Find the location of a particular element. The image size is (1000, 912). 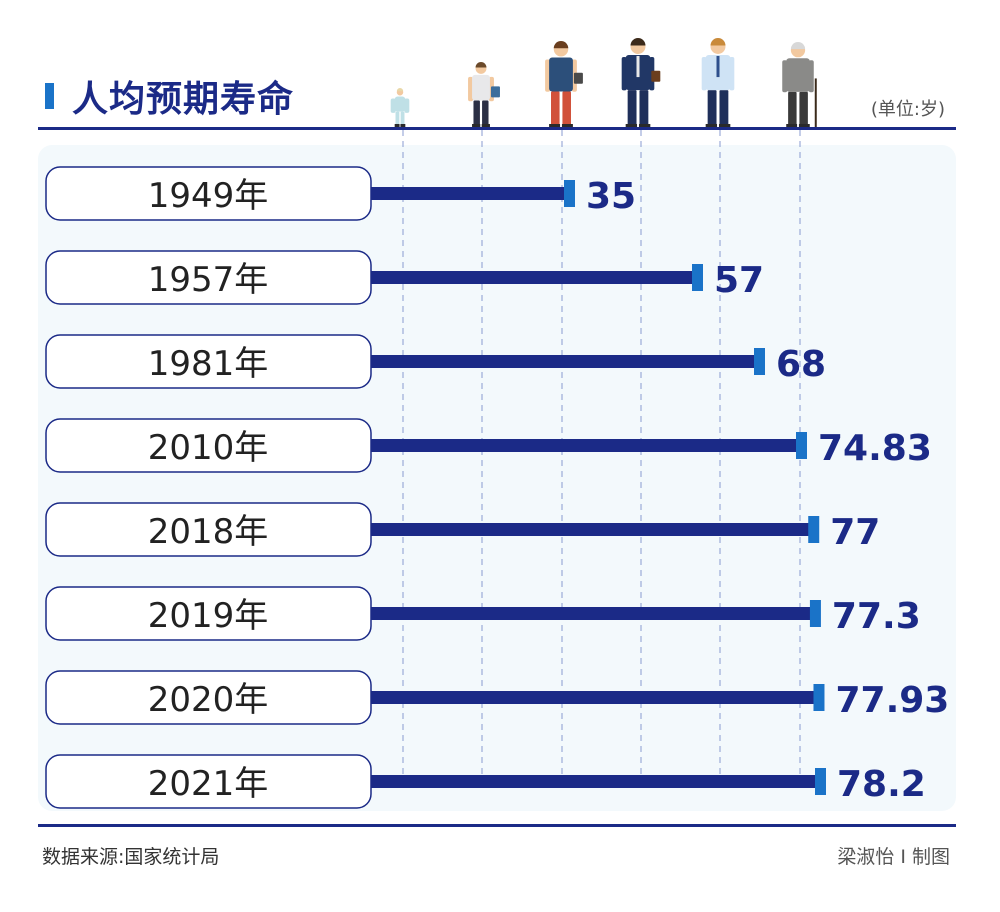

category-label: 2010年 is located at coordinates (208, 448).